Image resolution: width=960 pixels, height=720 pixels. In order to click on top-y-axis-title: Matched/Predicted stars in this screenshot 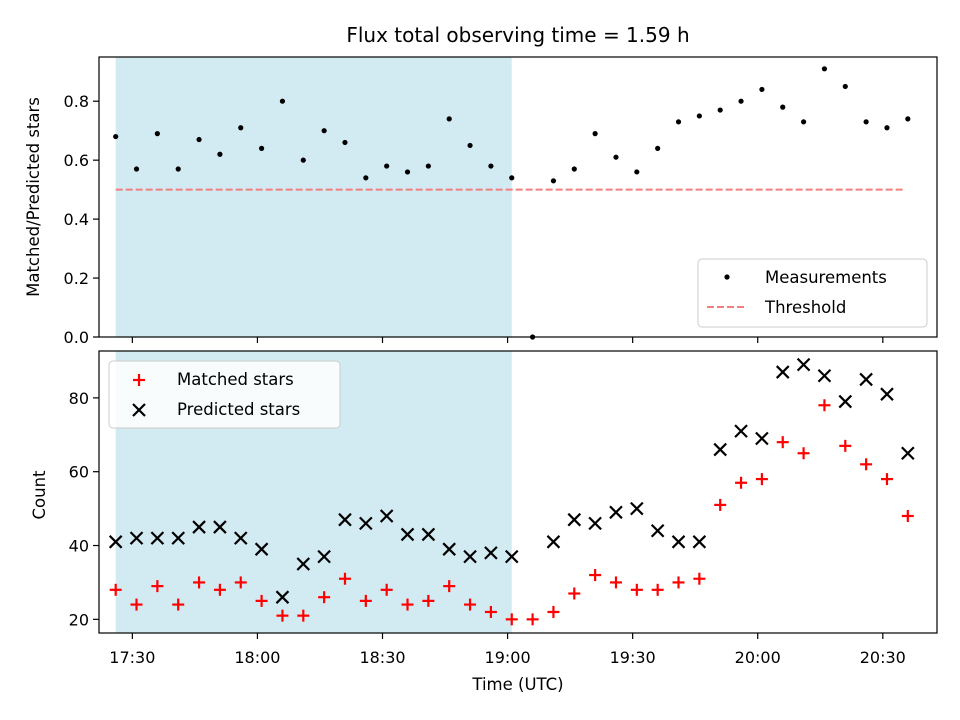, I will do `click(33, 197)`.